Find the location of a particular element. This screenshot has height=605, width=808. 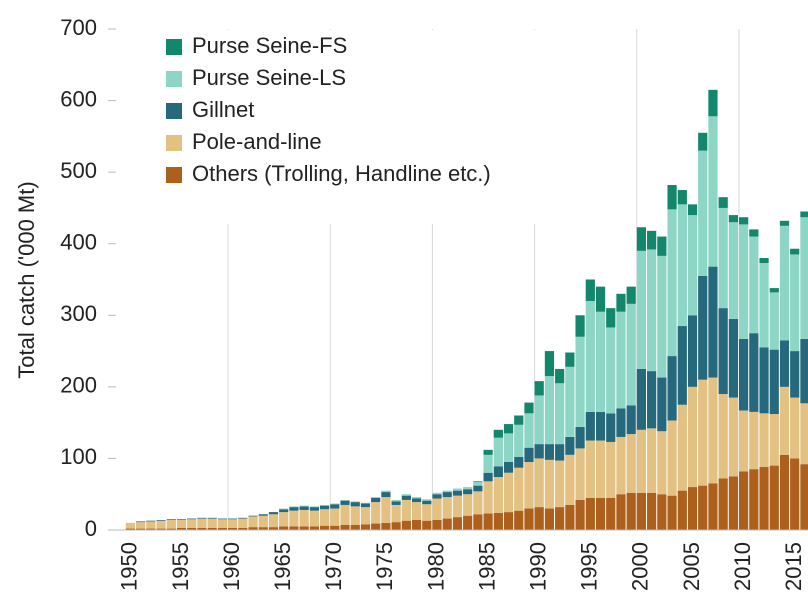

x-tick-label: 1980 is located at coordinates (435, 566).